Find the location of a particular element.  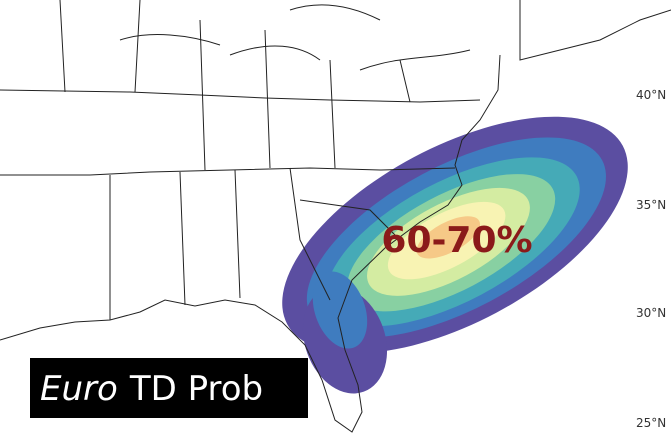

probability-annotation: 60-70% is located at coordinates (456, 240).